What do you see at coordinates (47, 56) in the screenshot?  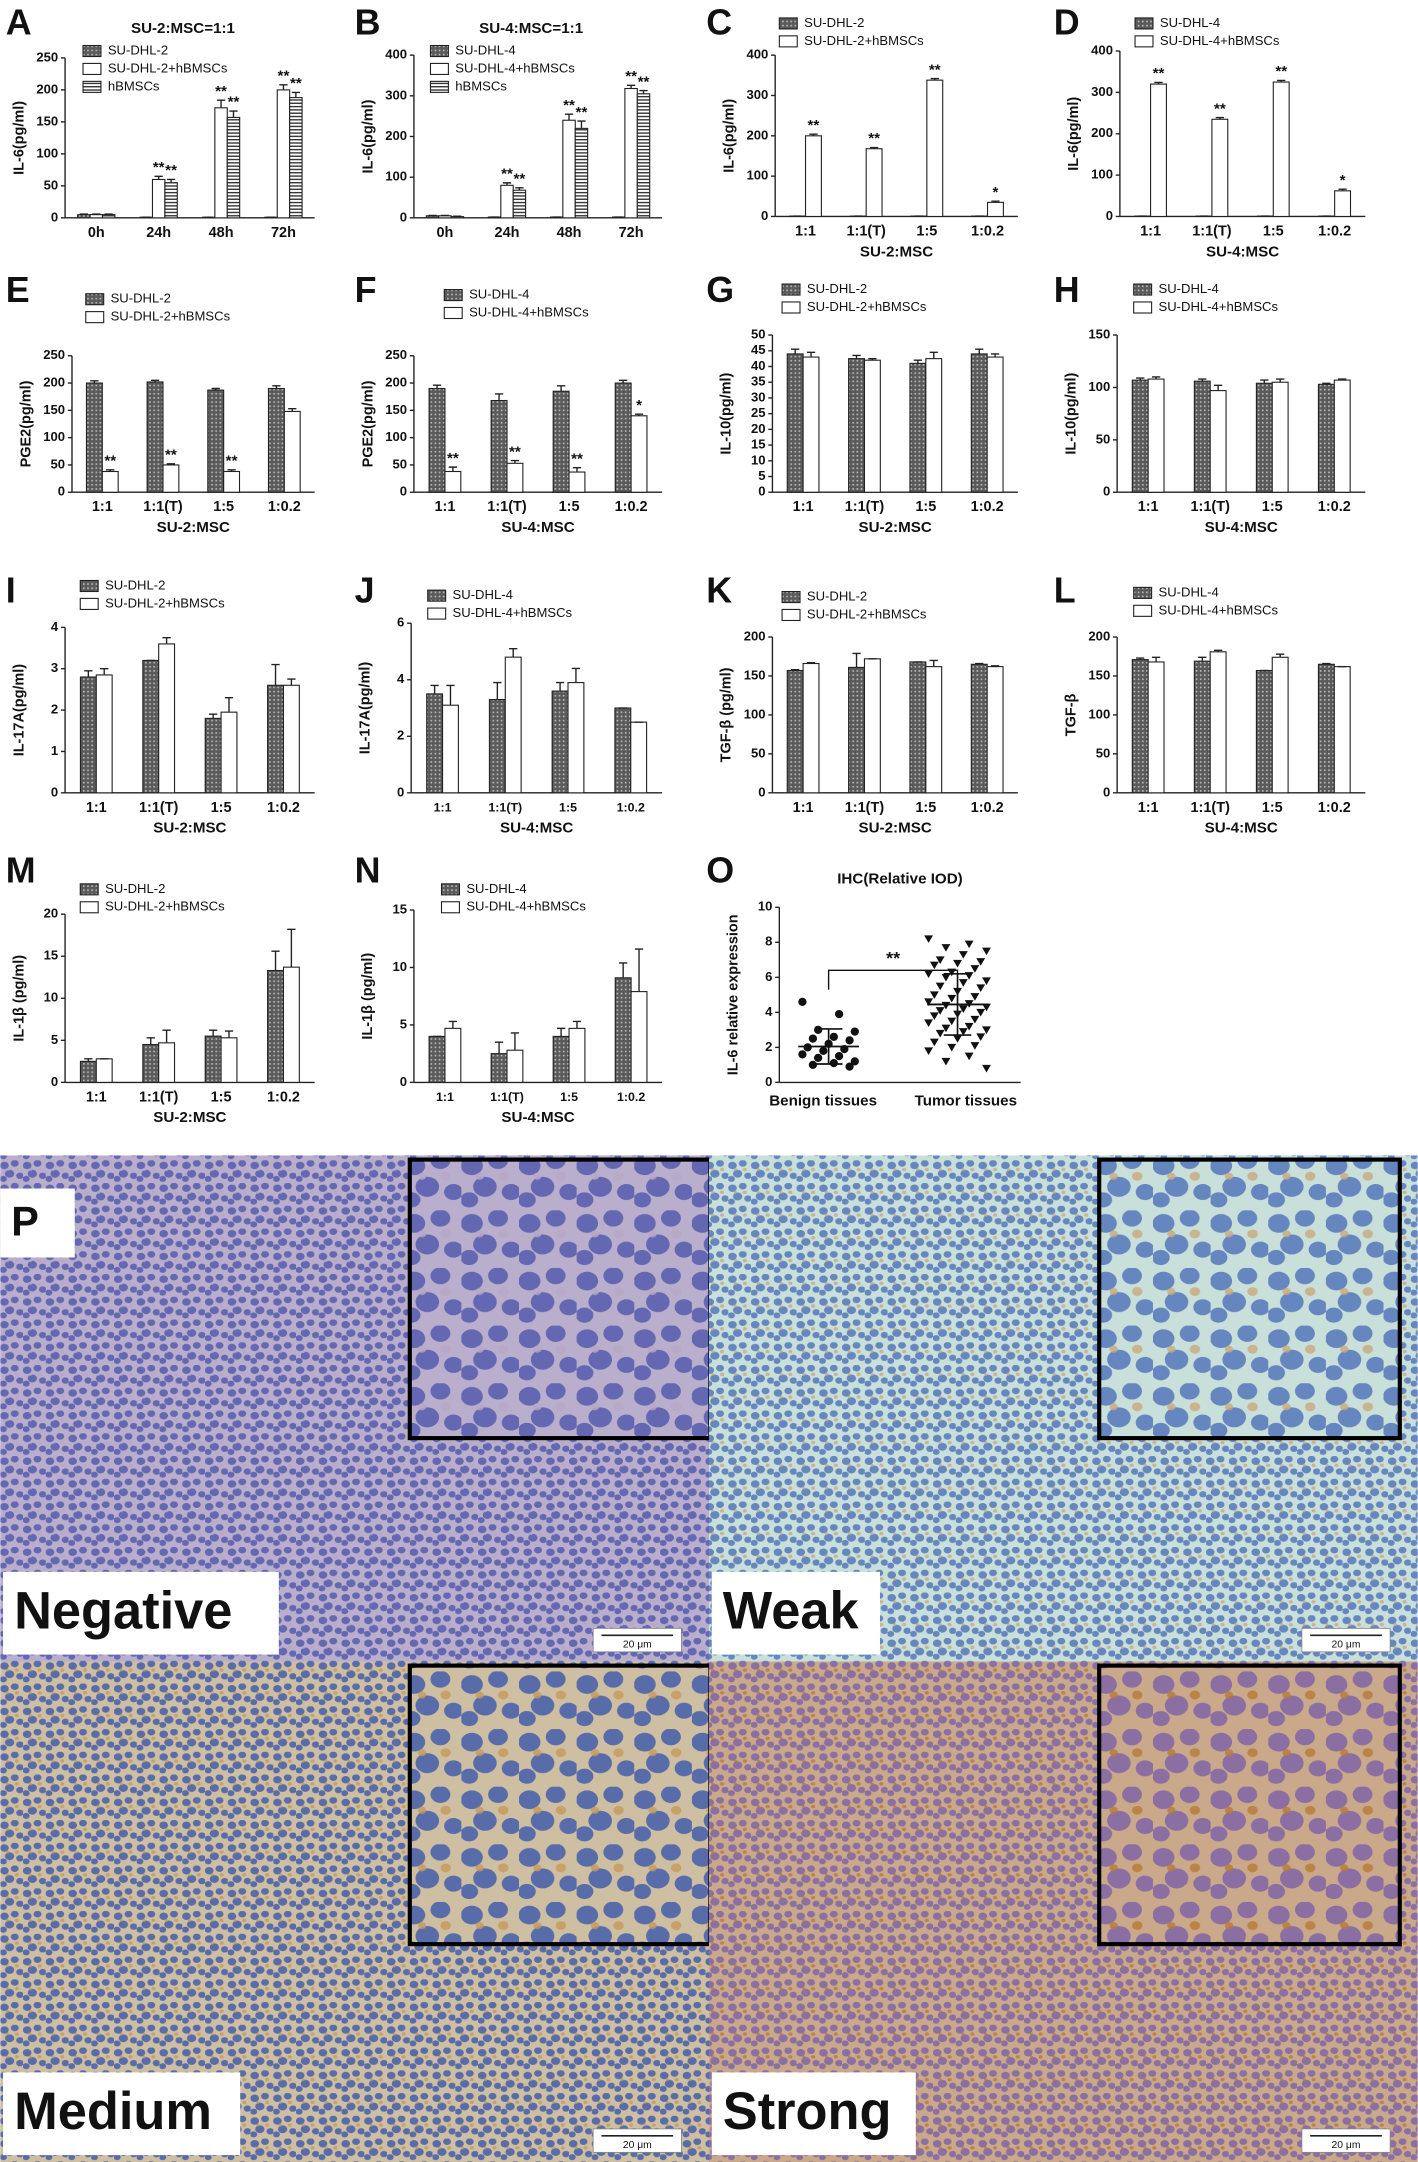 I see `y-tick-label: 250` at bounding box center [47, 56].